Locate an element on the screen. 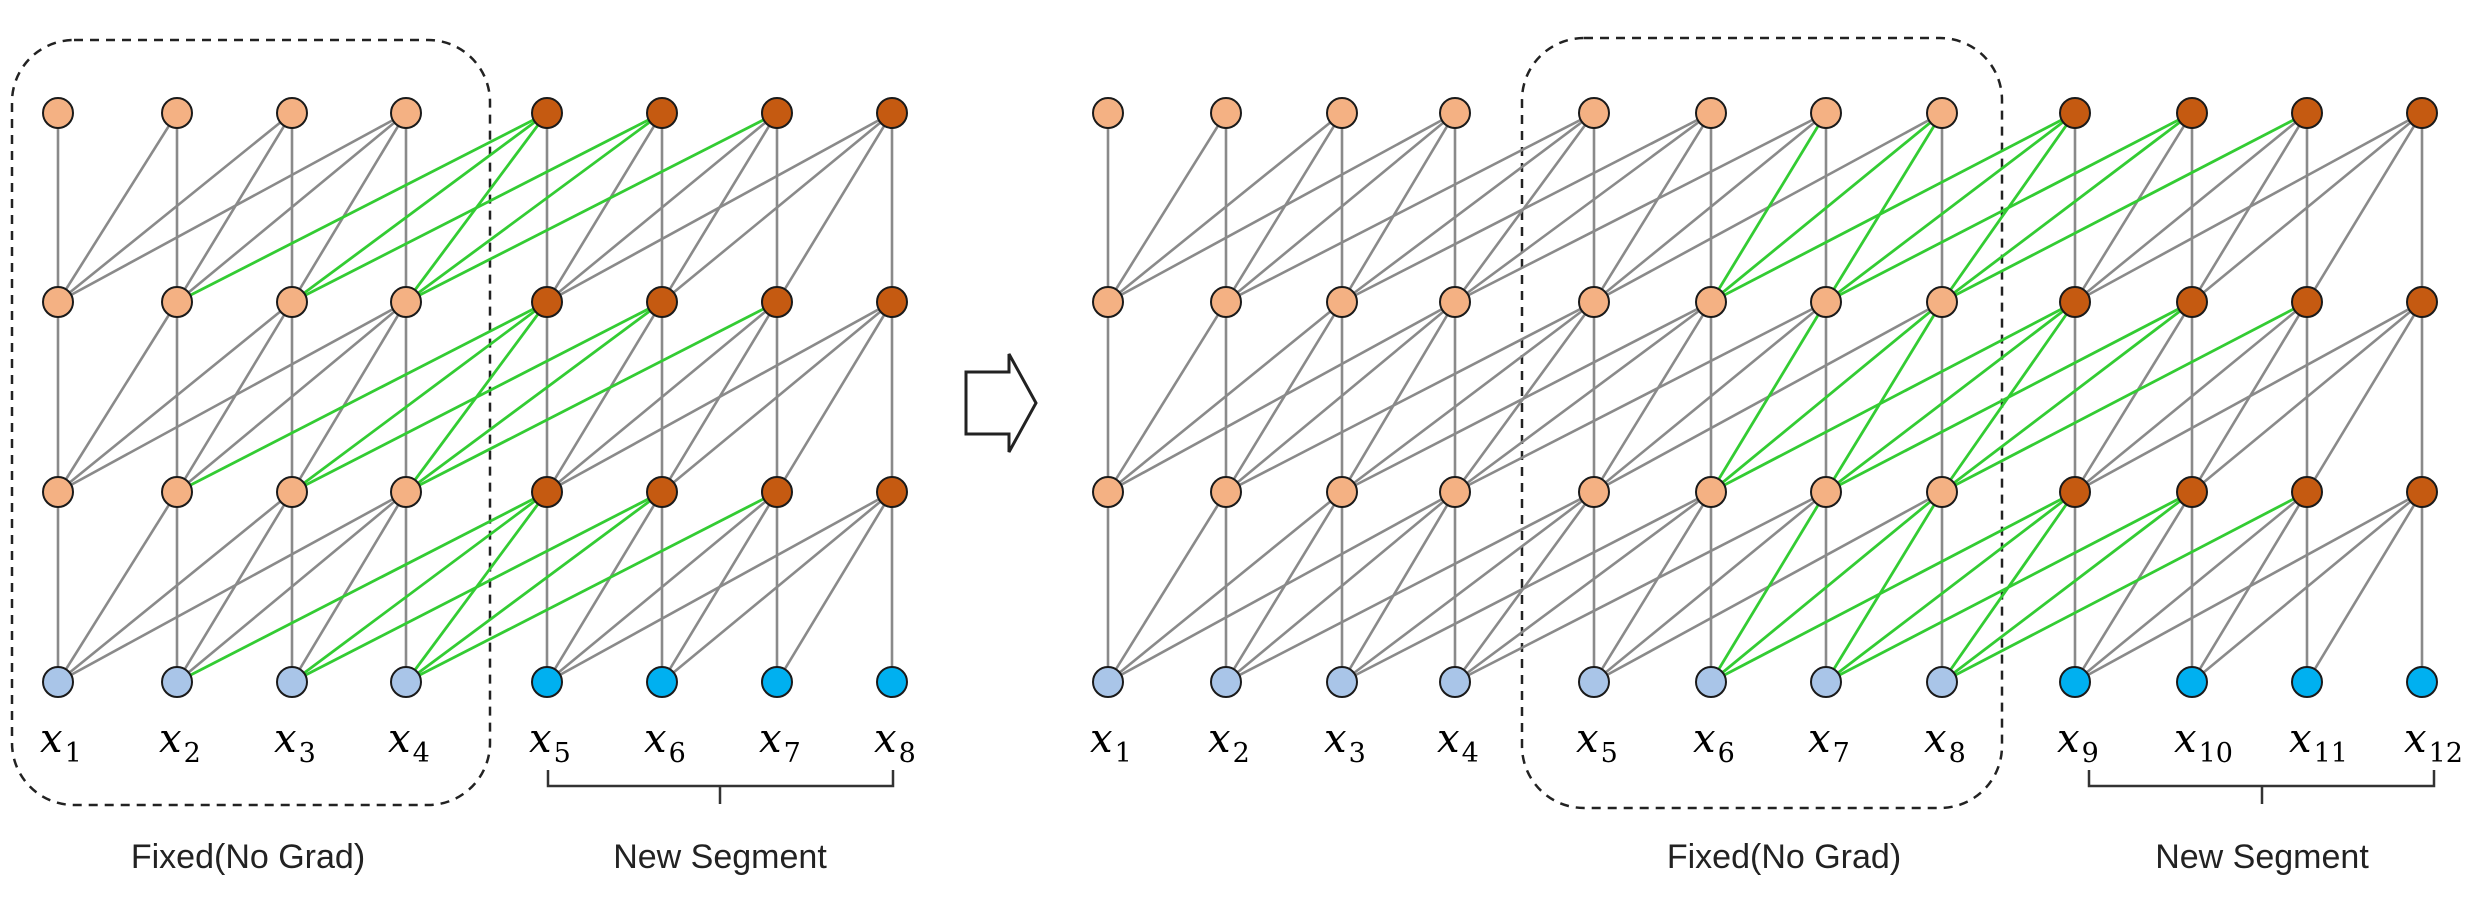 This screenshot has width=2472, height=902. right-token-labels: x1 x2 x3 x4 x5 x6 x7 x8 x9 x10 x11 x12 is located at coordinates (1776, 742).